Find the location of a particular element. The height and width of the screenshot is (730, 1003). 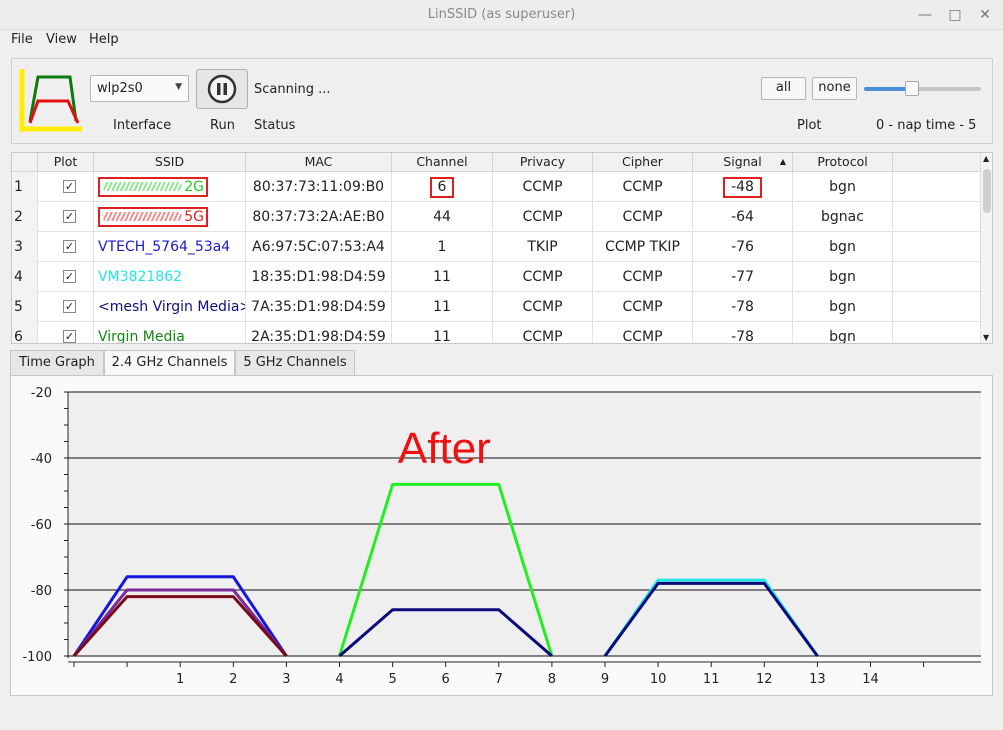

minimize-icon: — is located at coordinates (925, 15).